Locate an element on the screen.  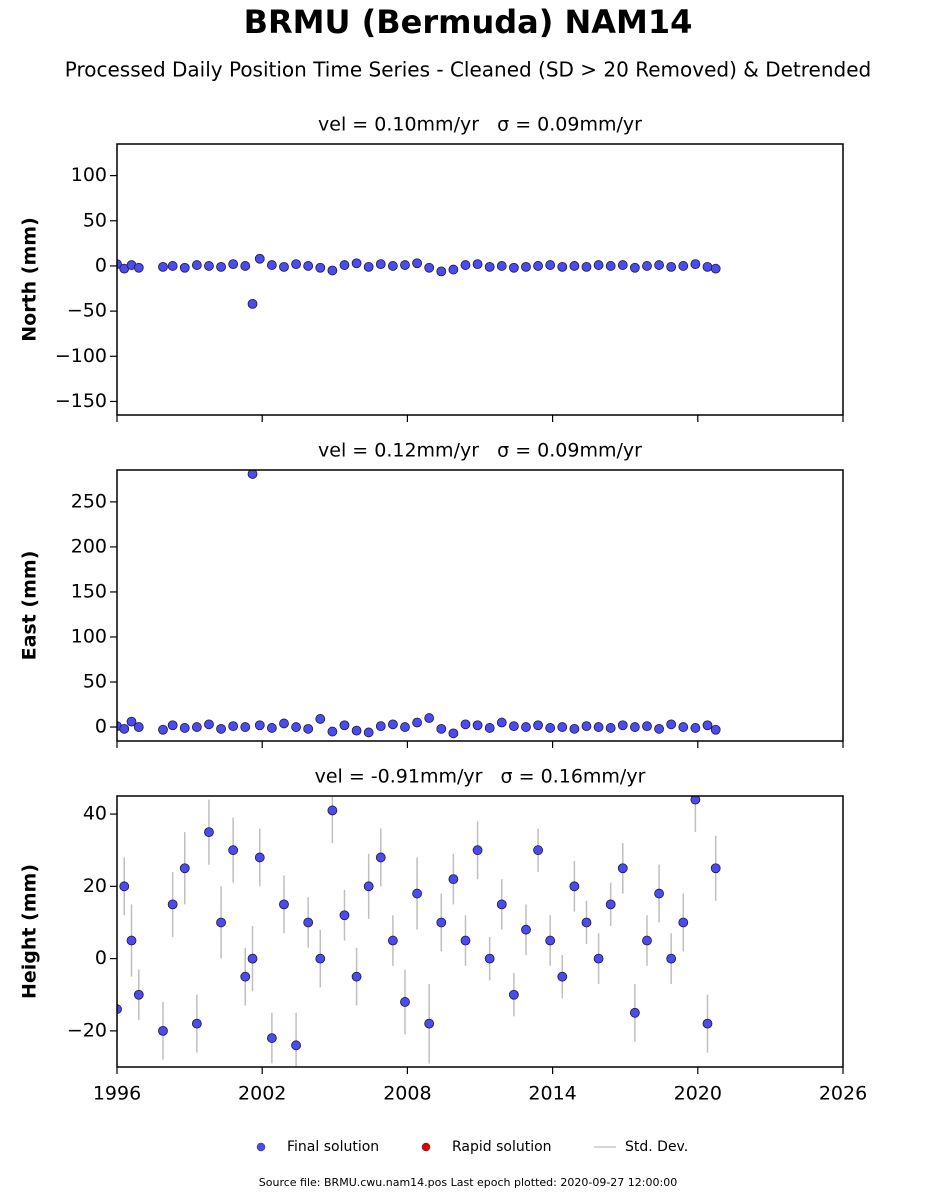
x-tick-label: 2020 is located at coordinates (698, 1094).